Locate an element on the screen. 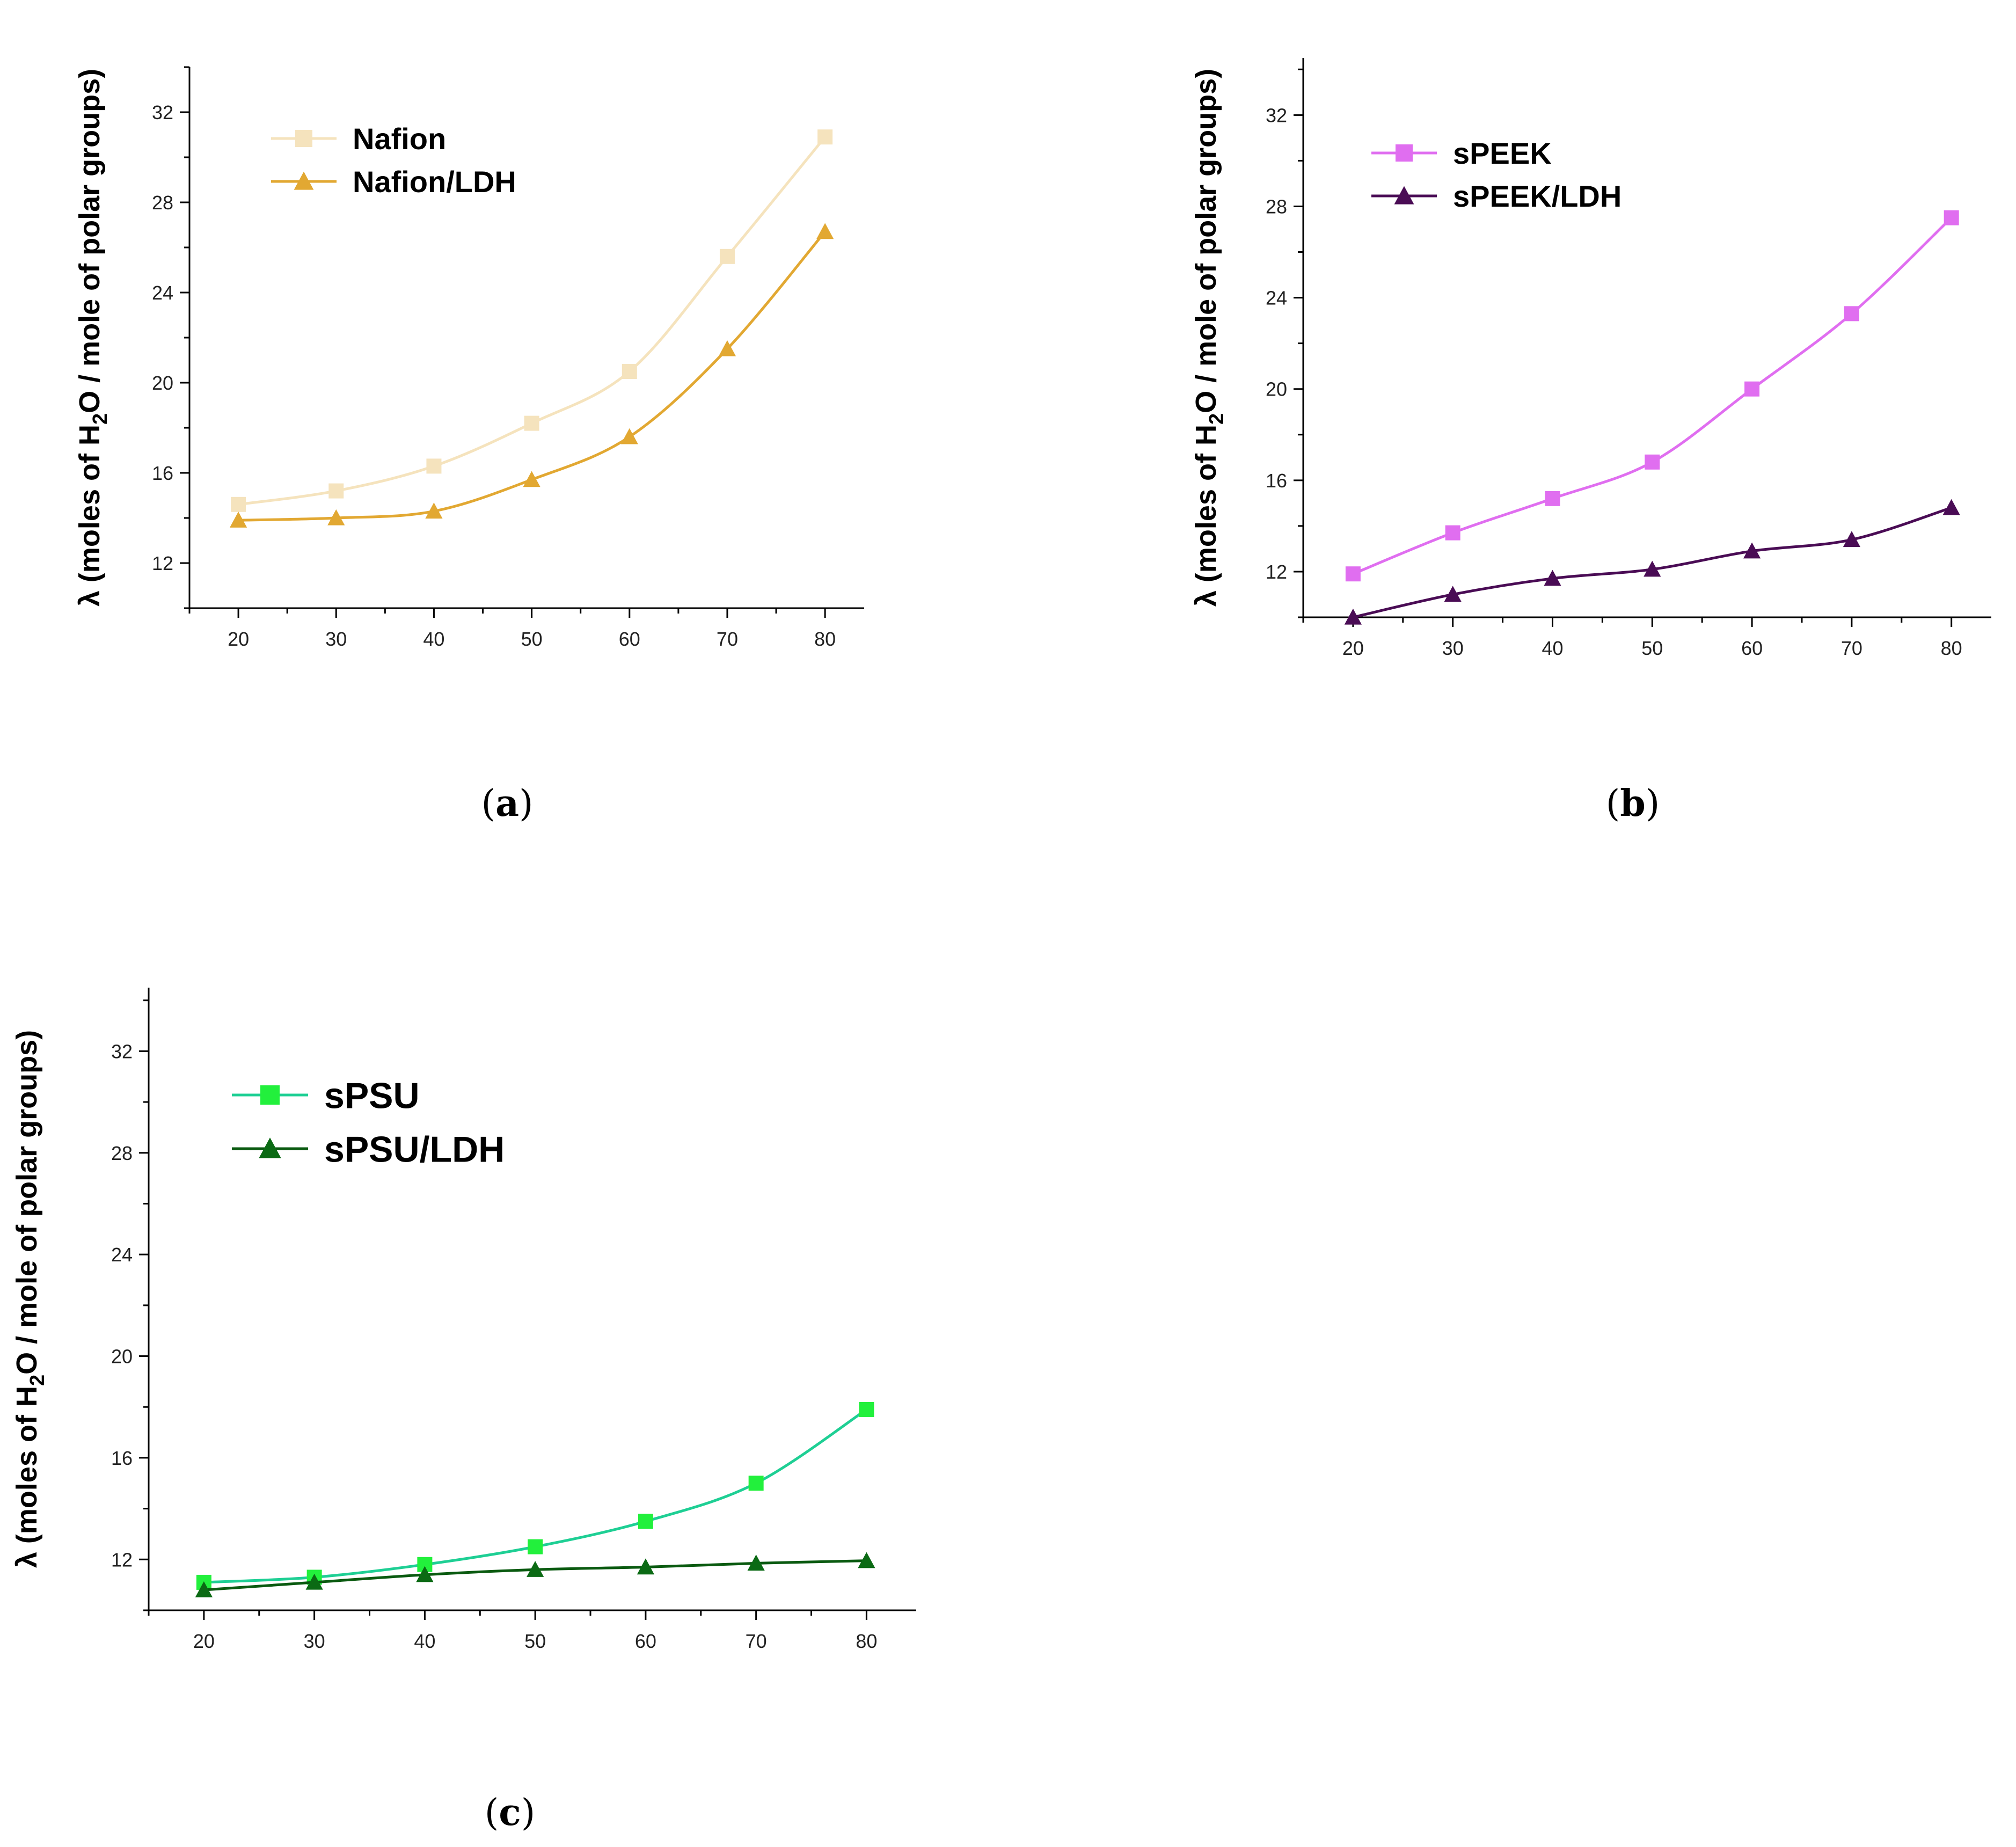 The image size is (2016, 1847). legend-entry: sPEEK/LDH is located at coordinates (1496, 196).